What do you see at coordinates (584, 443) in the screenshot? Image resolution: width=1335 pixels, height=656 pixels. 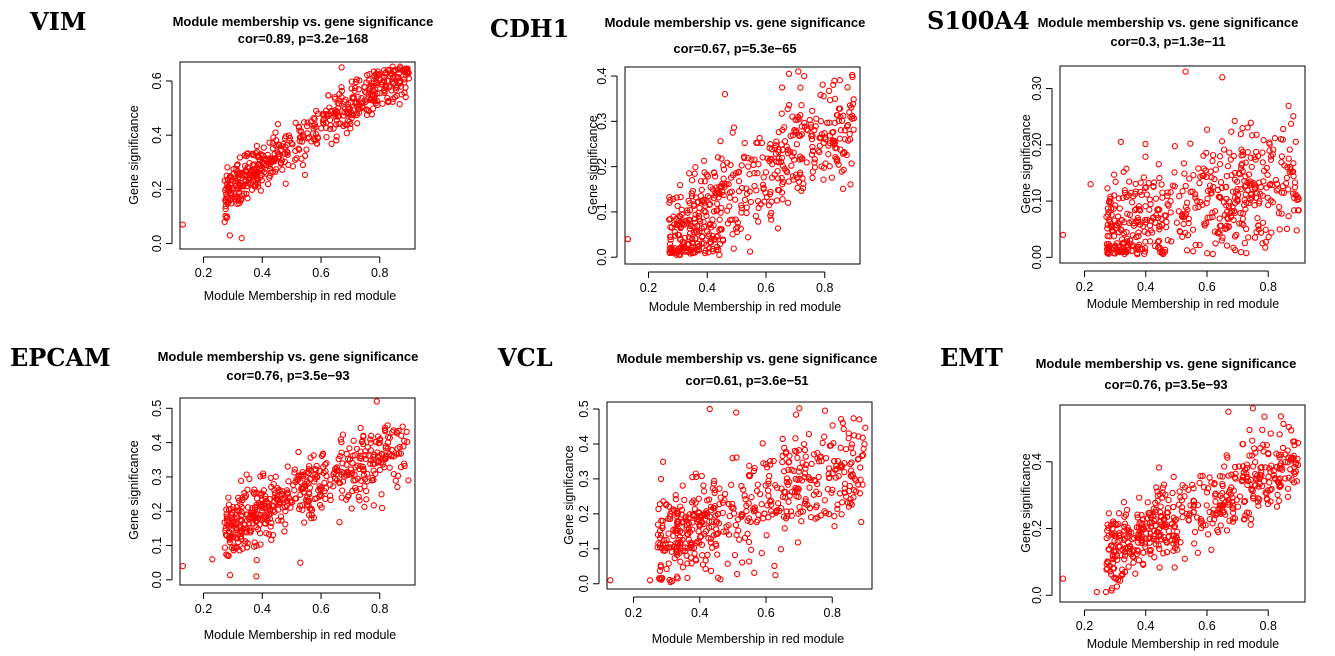 I see `y-tick-label: 0.4` at bounding box center [584, 443].